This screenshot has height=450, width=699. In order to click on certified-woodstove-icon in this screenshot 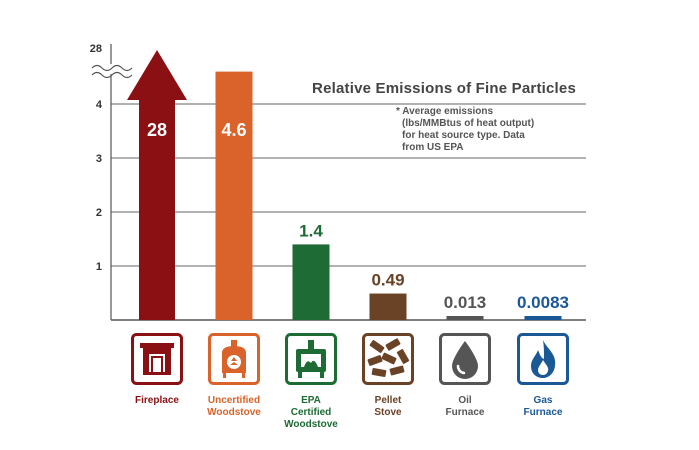, I will do `click(311, 359)`.